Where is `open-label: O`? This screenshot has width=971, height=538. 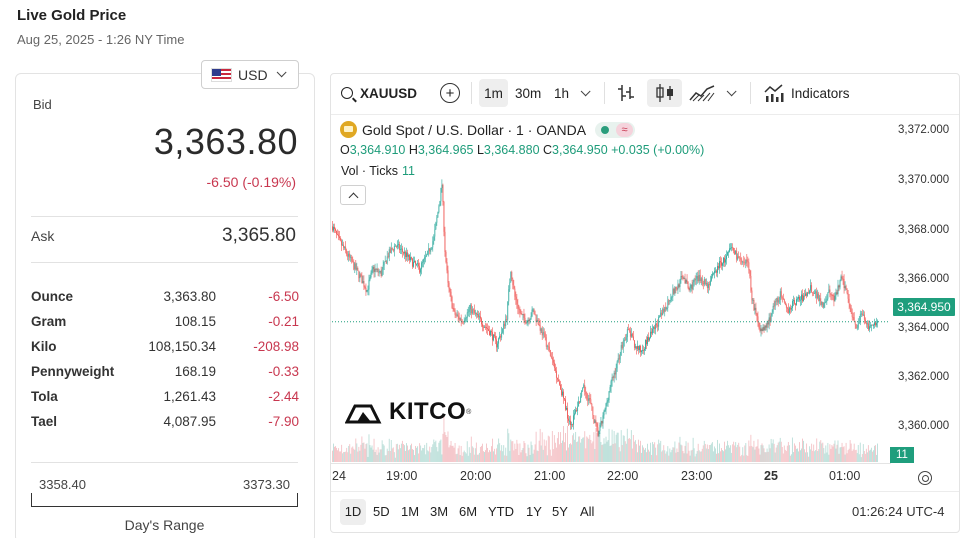 open-label: O is located at coordinates (345, 150).